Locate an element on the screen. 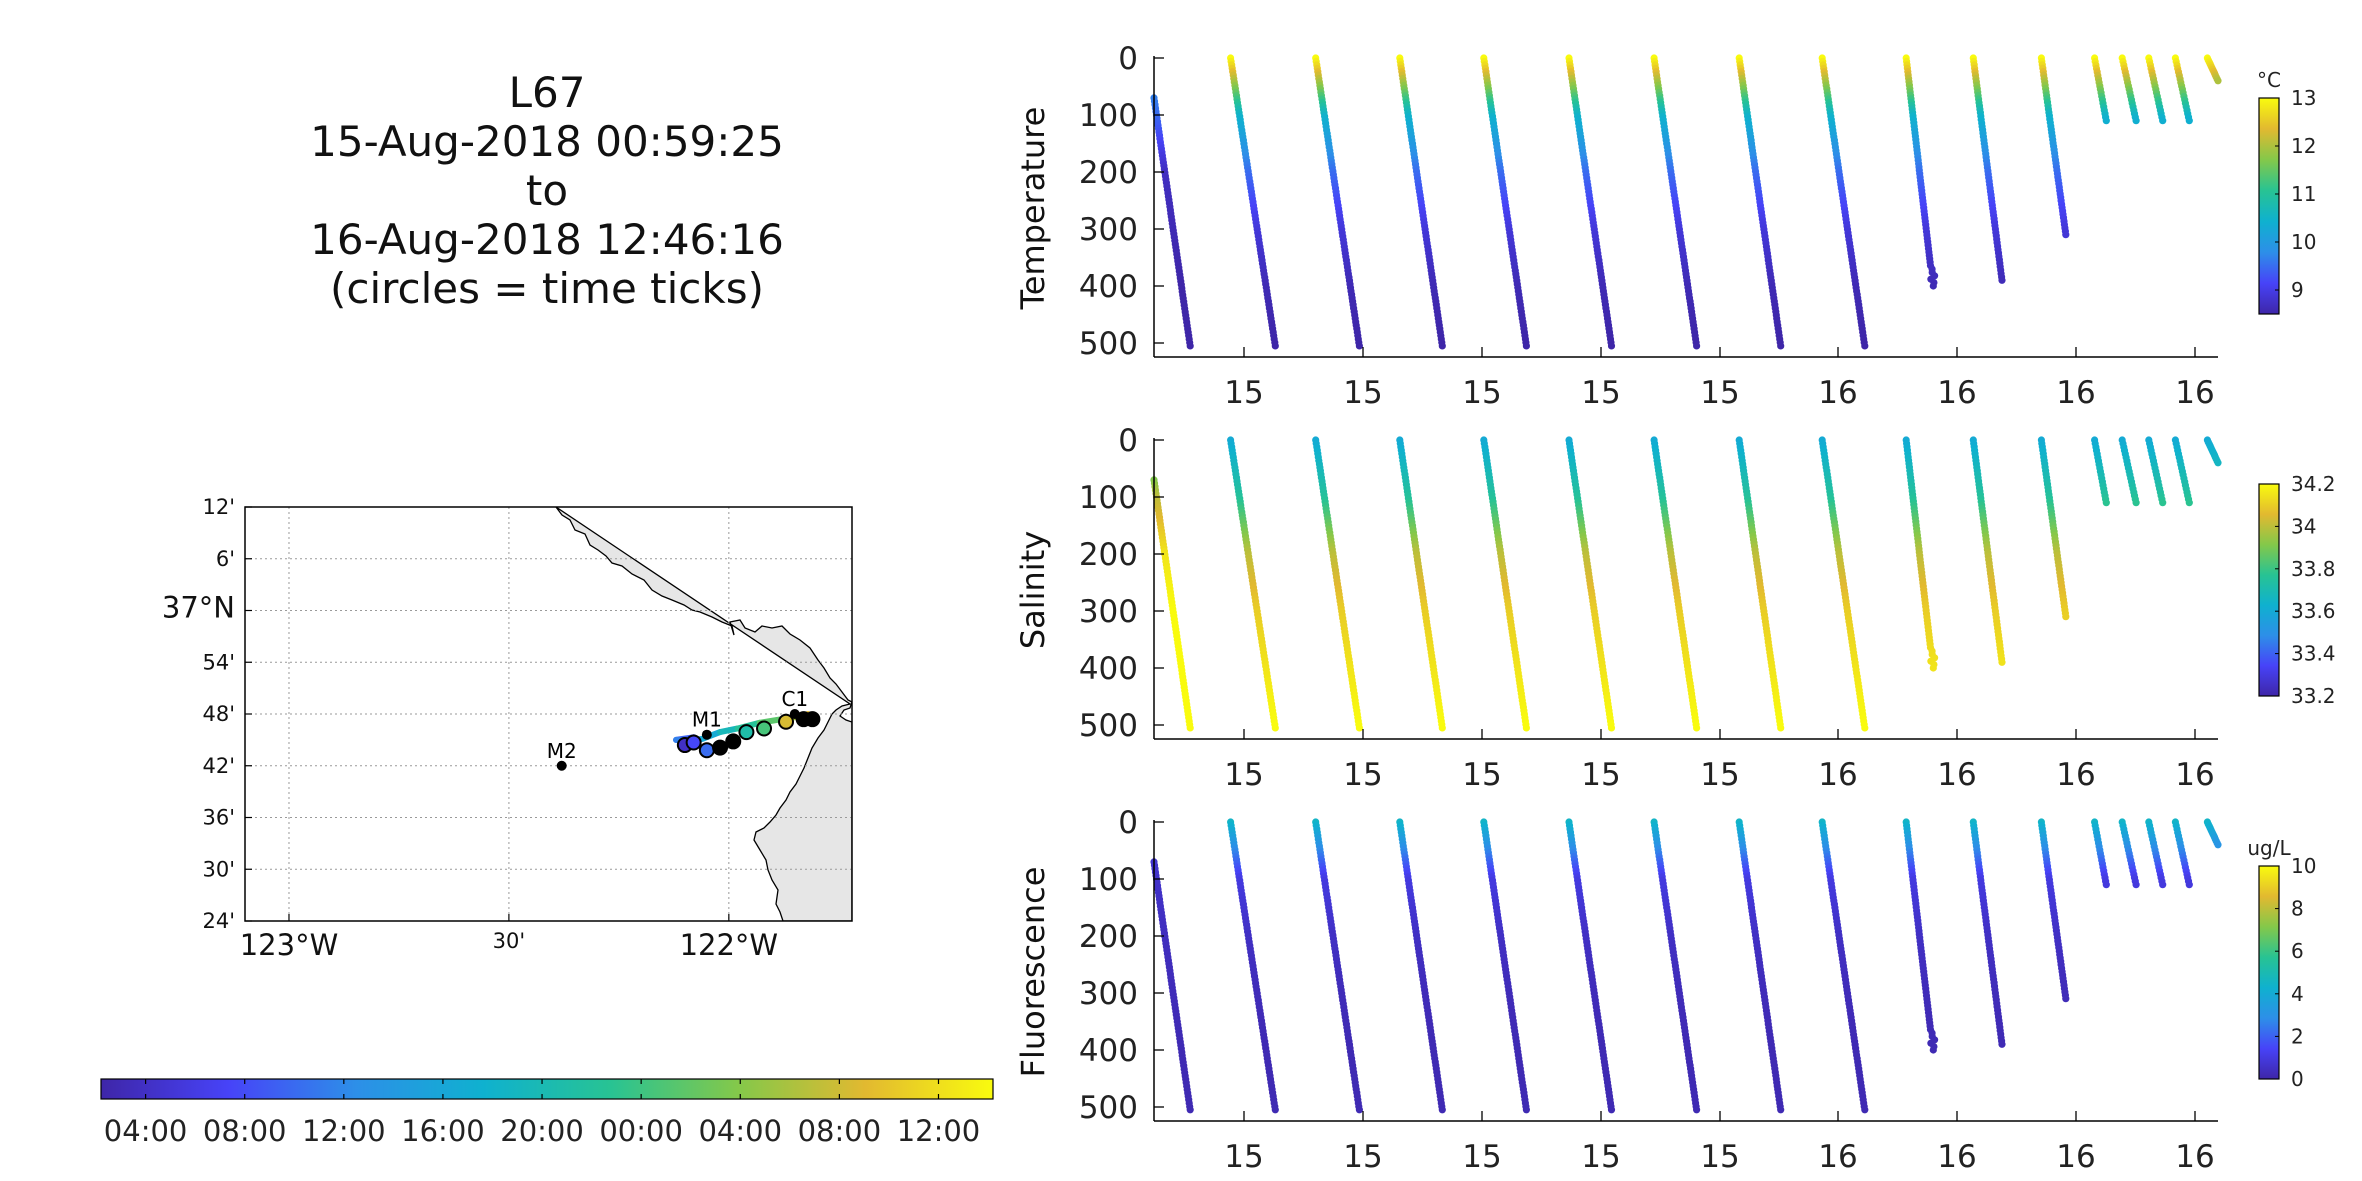 This screenshot has width=2362, height=1181. map-station-label: M2 is located at coordinates (562, 751).